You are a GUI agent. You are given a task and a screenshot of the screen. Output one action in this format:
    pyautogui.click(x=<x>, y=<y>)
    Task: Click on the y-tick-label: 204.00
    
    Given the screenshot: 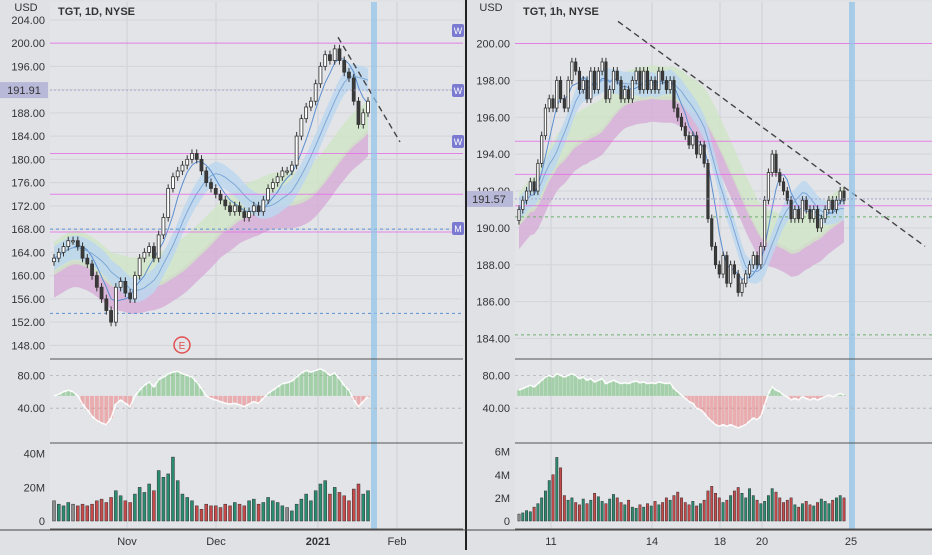 What is the action you would take?
    pyautogui.click(x=28, y=21)
    